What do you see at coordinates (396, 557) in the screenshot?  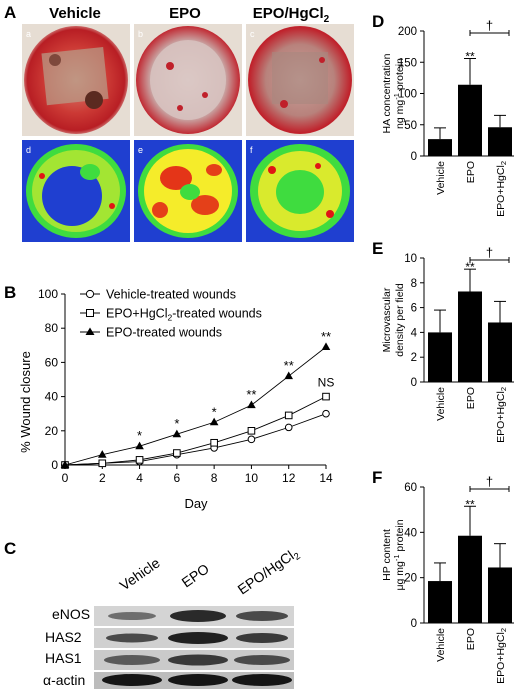 I see `y-label-sup: -1` at bounding box center [396, 557].